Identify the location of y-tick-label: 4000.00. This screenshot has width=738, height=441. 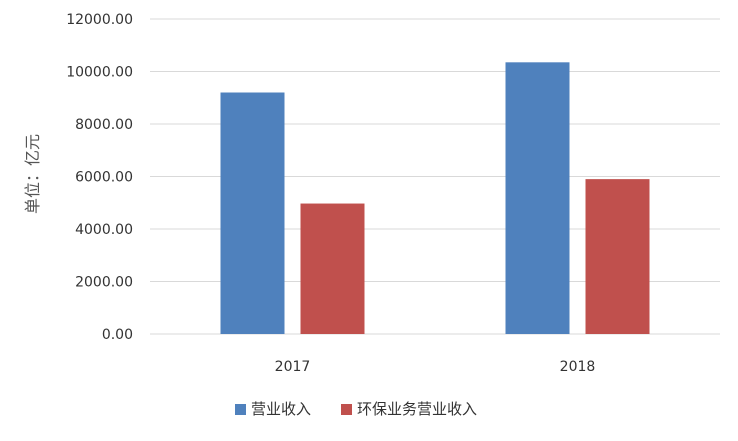
(104, 230).